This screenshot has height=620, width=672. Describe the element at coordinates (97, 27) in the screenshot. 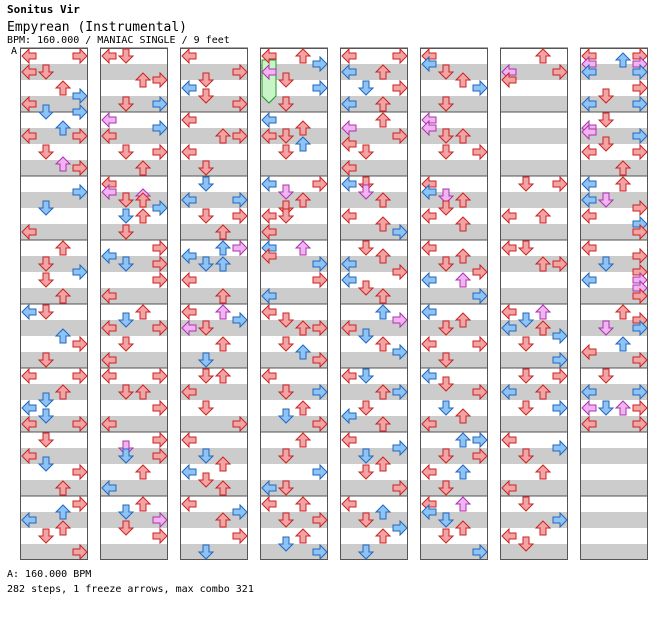

I see `song-title: Empyrean (Instrumental)` at that location.